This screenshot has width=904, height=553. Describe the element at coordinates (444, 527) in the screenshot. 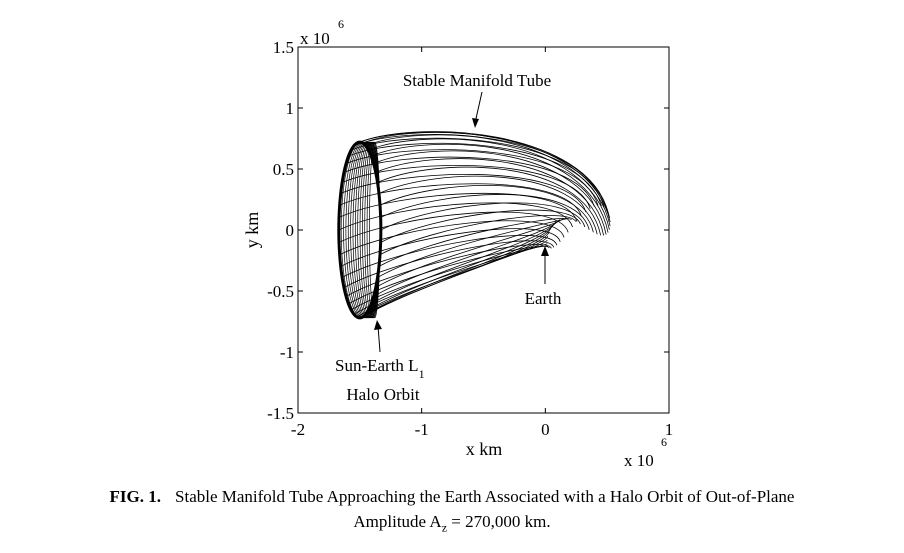

I see `caption-subscript: z` at that location.